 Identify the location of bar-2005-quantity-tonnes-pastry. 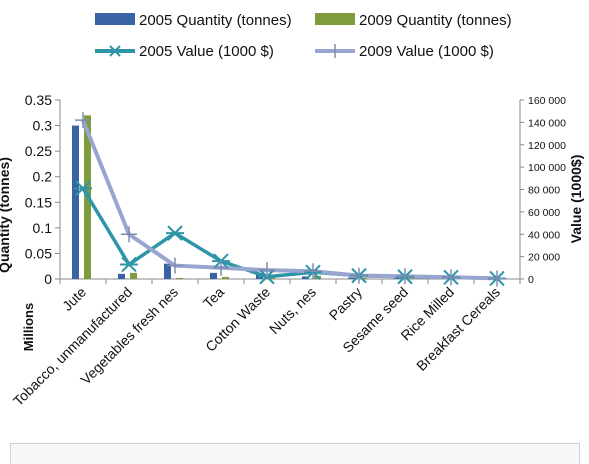
(351, 278).